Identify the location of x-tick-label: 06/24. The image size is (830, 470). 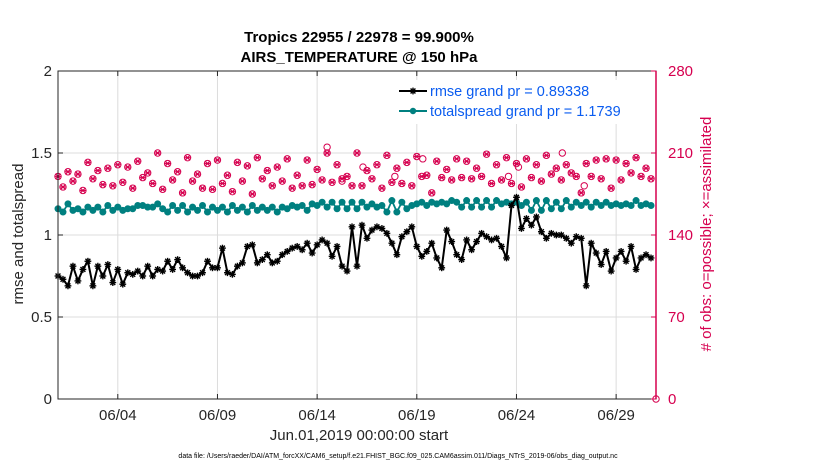
(517, 415).